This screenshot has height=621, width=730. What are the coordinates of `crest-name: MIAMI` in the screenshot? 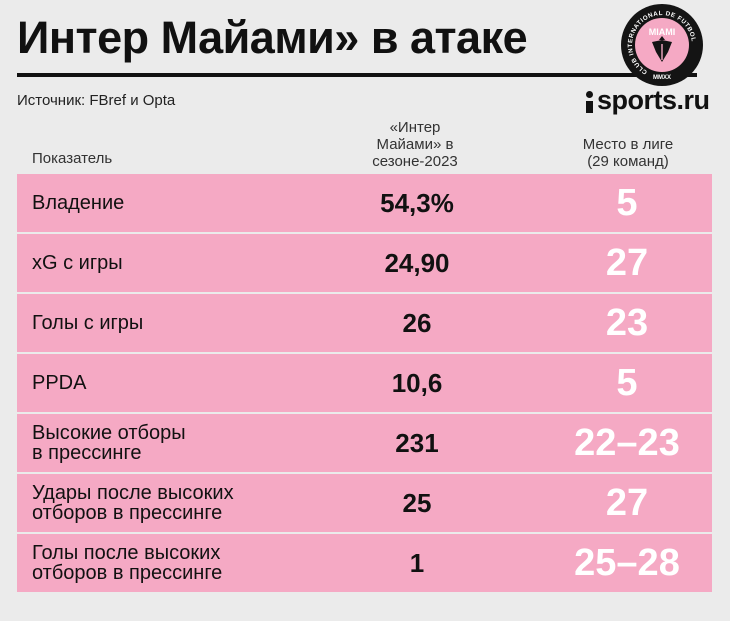 It's located at (662, 32).